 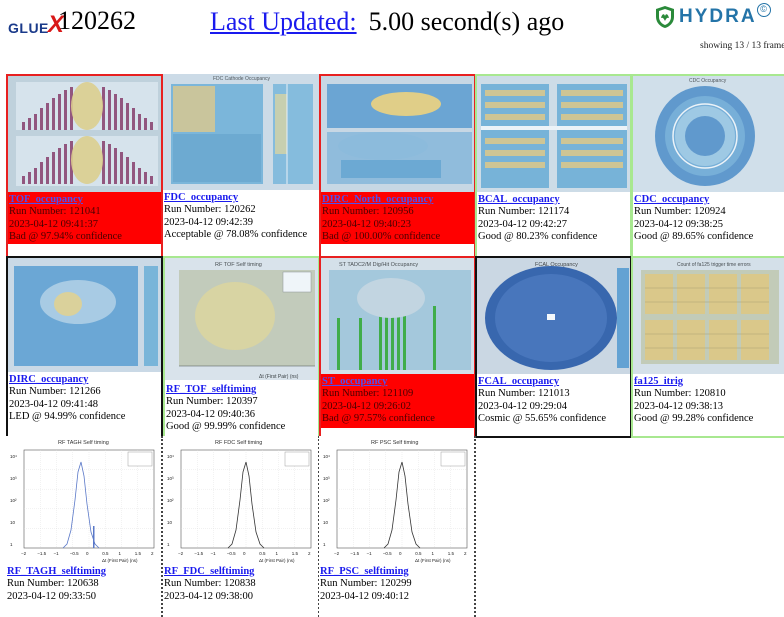 I want to click on rf-histogram-line, so click(x=81, y=505).